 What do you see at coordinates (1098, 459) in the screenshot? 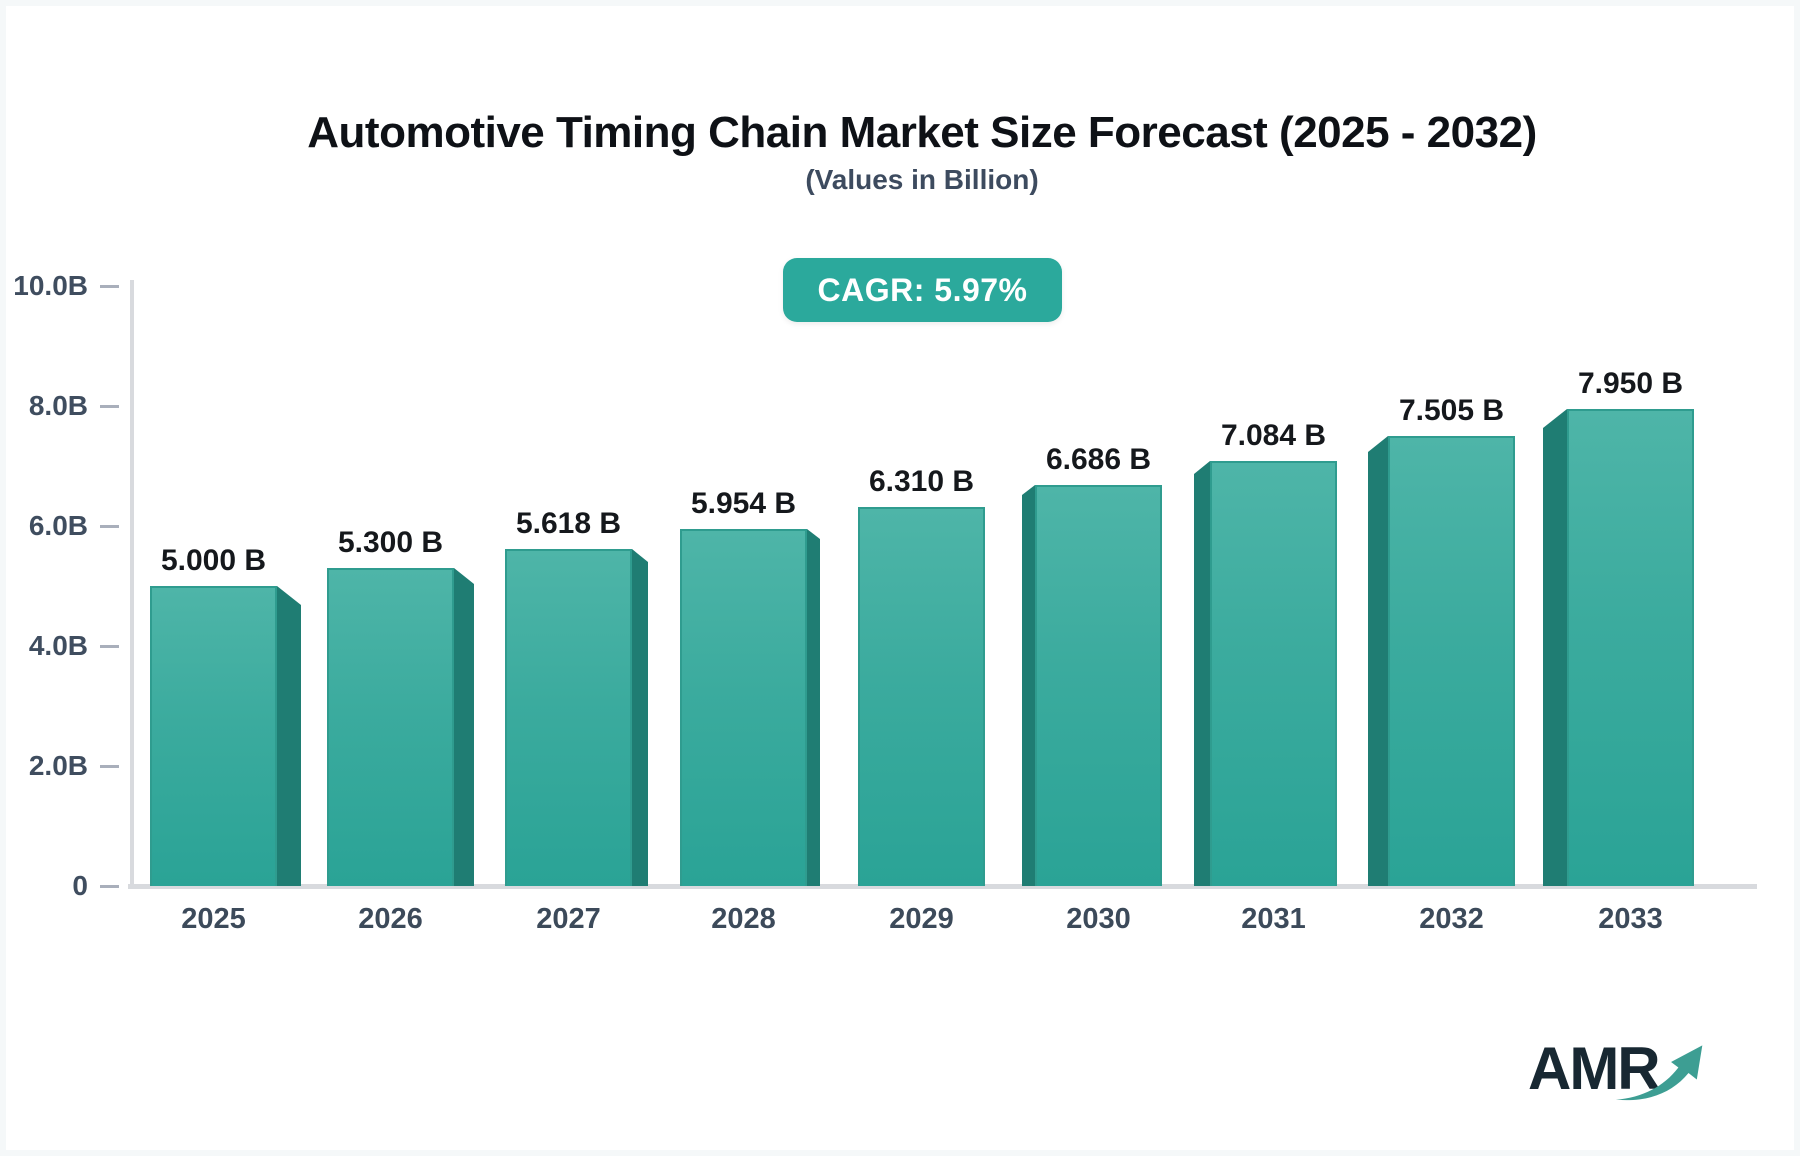
I see `bar-value-label: 6.686 B` at bounding box center [1098, 459].